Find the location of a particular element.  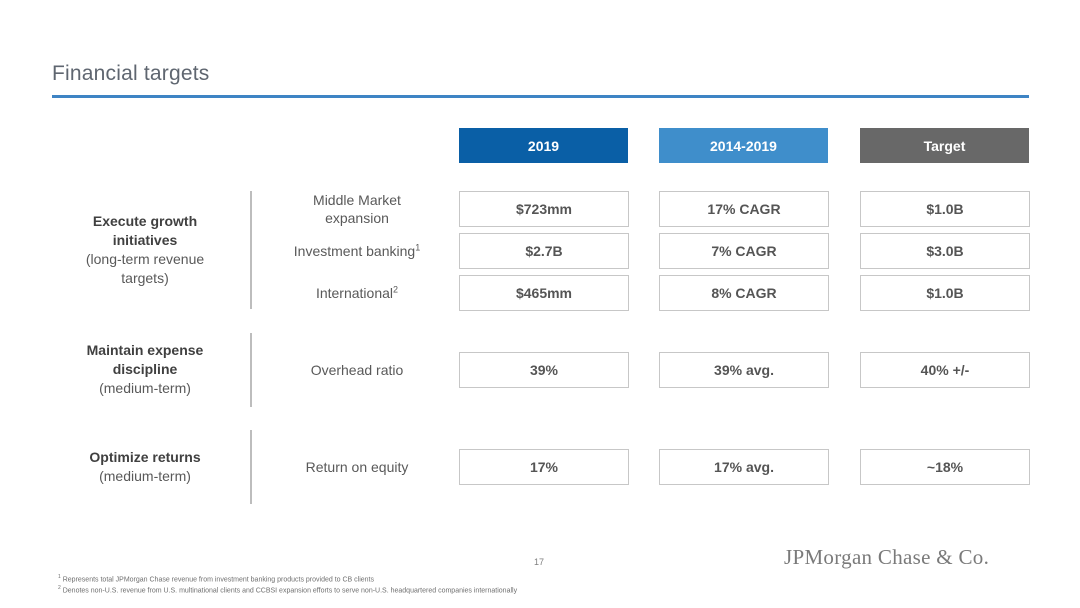

group-title: Maintain expense discipline is located at coordinates (145, 359).